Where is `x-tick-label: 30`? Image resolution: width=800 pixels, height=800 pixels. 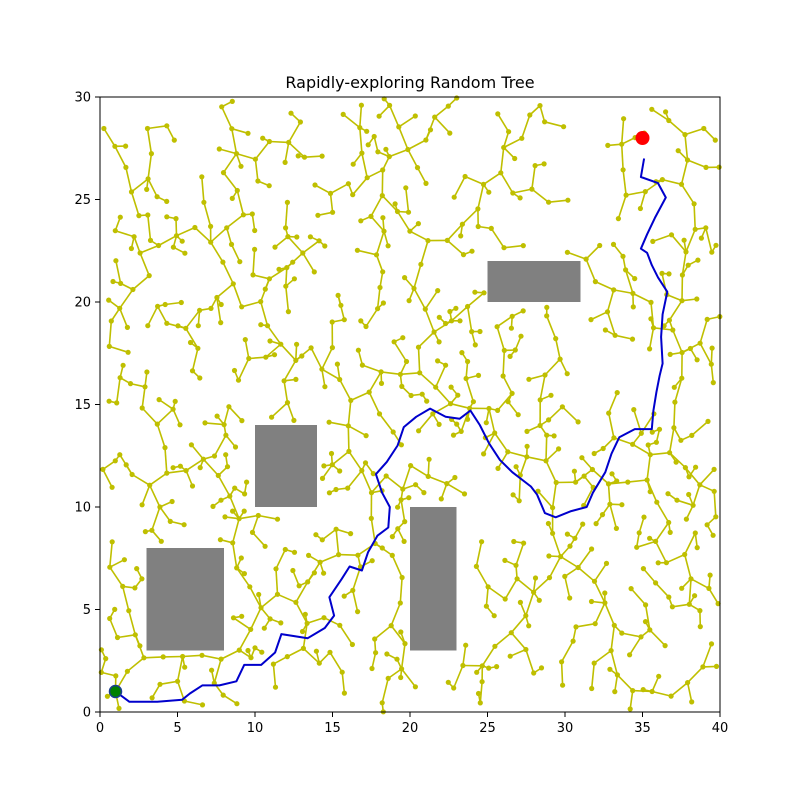
x-tick-label: 30 is located at coordinates (565, 728).